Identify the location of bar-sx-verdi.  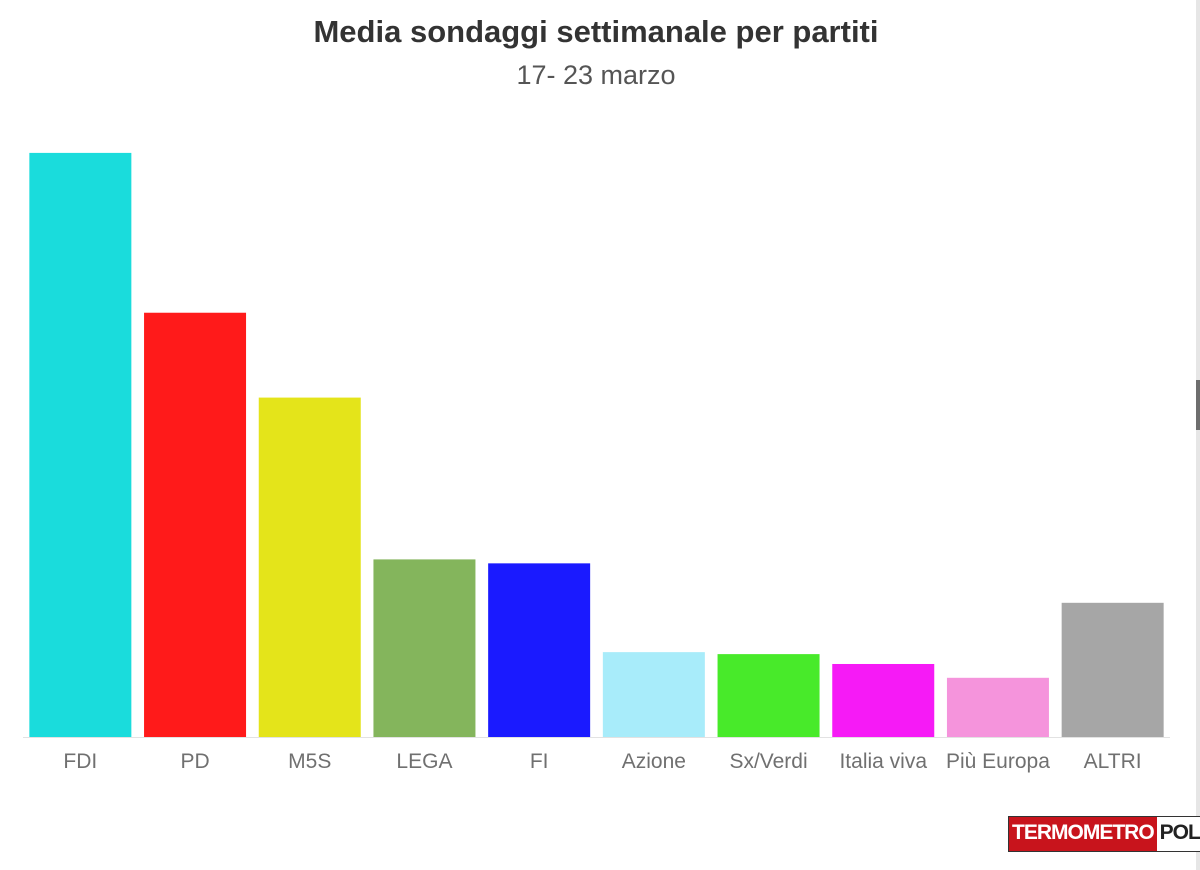
(768, 695).